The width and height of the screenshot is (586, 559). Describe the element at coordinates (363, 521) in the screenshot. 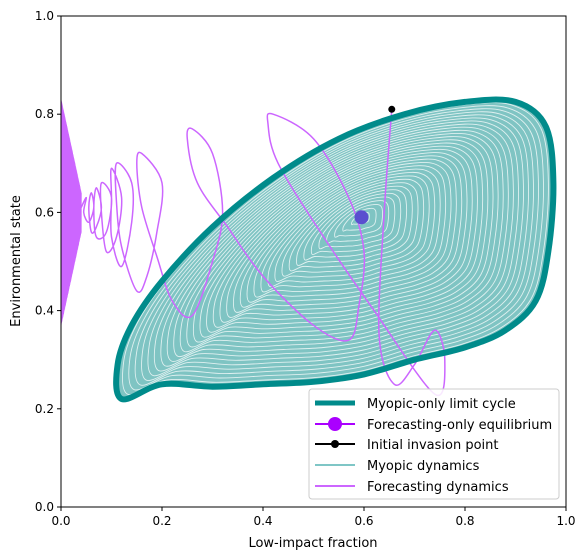

I see `x-tick-label: 0.6` at that location.